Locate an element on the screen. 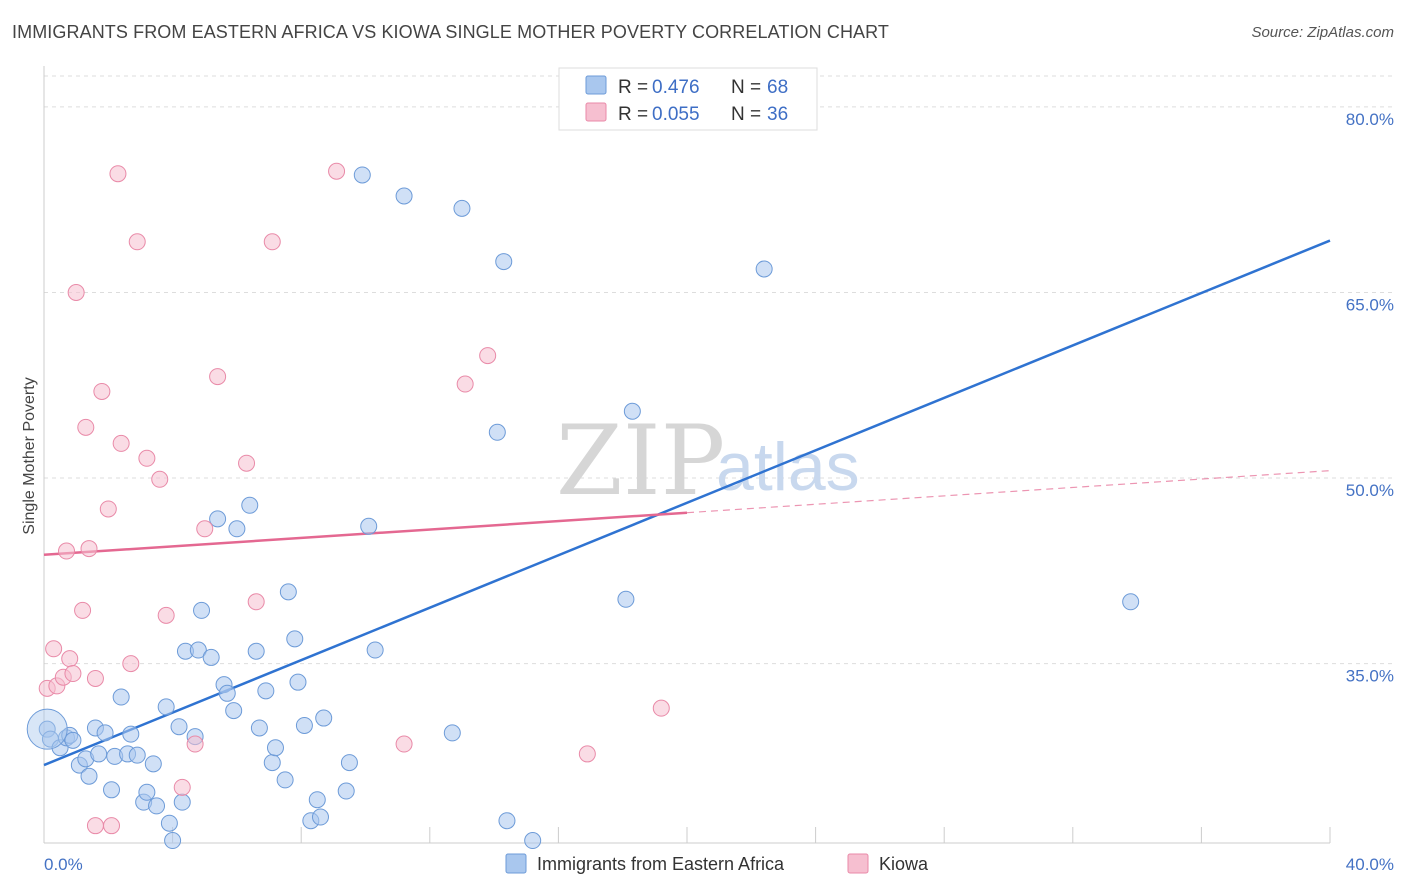  legend-r-label-pink: R = is located at coordinates (633, 114).